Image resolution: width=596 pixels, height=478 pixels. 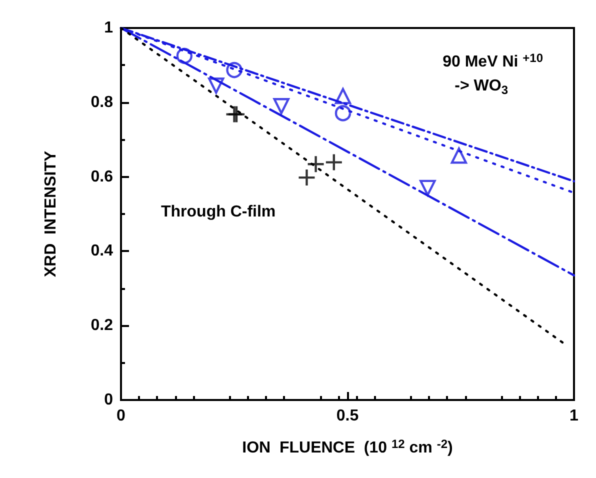 What do you see at coordinates (109, 400) in the screenshot?
I see `y-tick-label: 0` at bounding box center [109, 400].